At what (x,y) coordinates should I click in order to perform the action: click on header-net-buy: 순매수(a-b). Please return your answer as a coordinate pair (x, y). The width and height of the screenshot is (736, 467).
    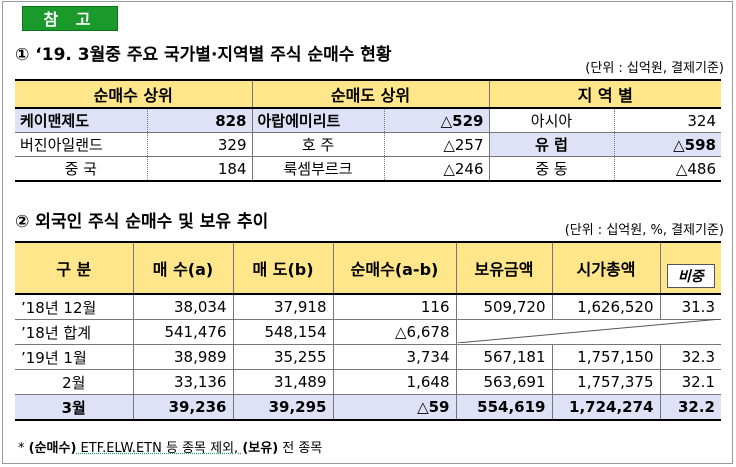
    Looking at the image, I should click on (394, 268).